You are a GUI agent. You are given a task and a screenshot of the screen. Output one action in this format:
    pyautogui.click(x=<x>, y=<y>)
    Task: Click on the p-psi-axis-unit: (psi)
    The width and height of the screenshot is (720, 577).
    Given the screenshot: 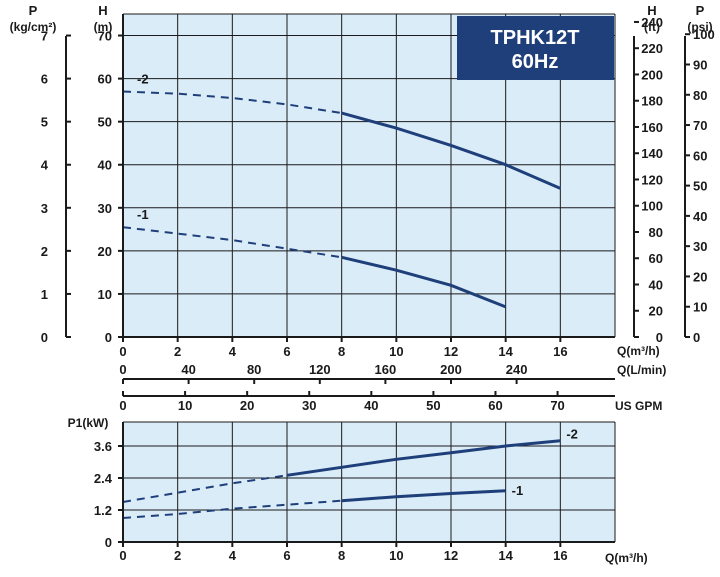 What is the action you would take?
    pyautogui.click(x=699, y=27)
    